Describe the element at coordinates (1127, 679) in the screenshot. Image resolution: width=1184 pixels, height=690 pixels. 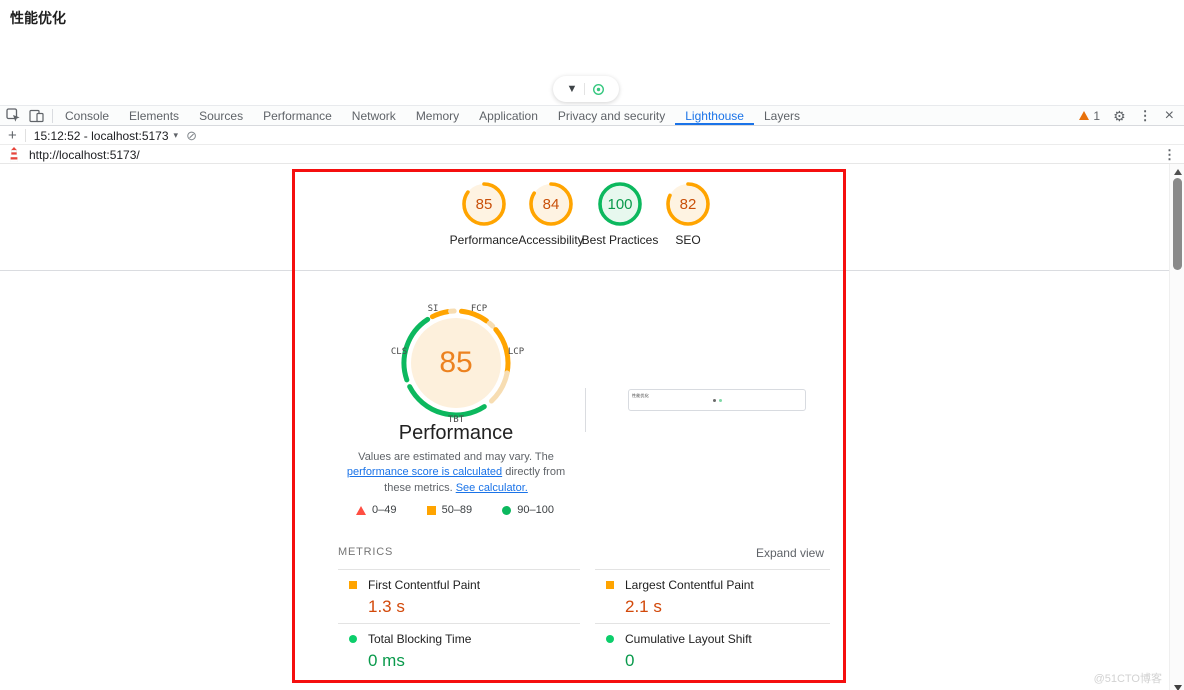
I see `watermark: @51CTO博客` at that location.